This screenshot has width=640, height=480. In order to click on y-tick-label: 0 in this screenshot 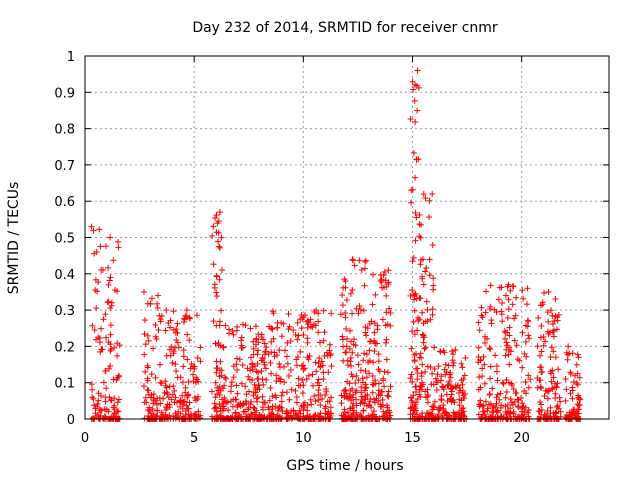, I will do `click(71, 420)`.